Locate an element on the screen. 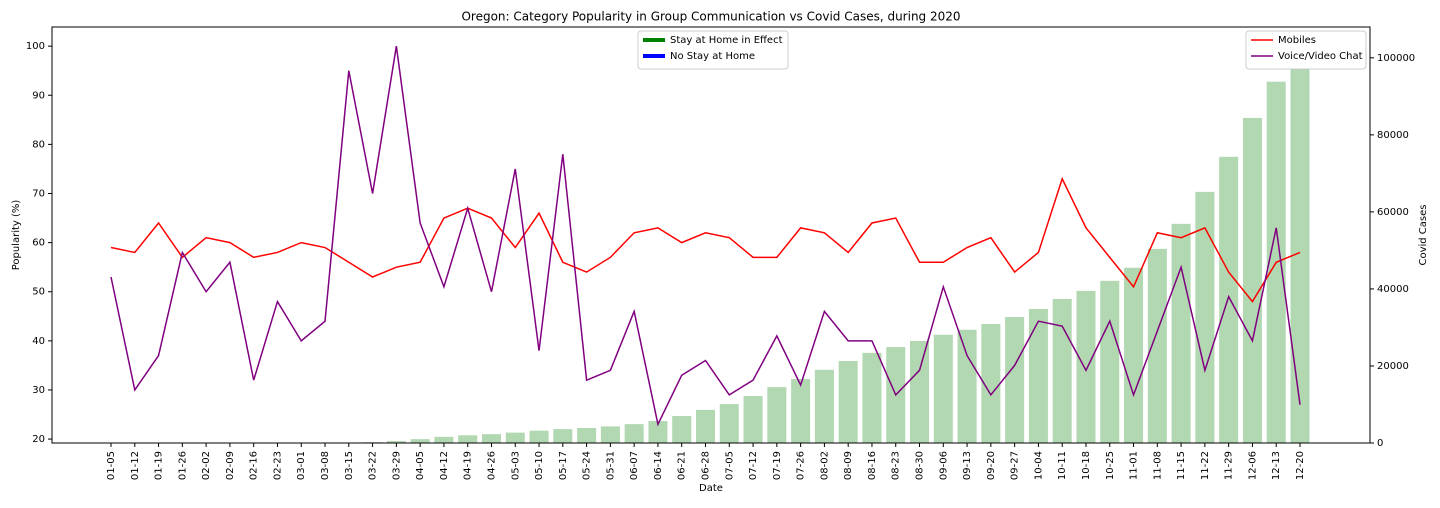  x-tick-label: 01-26 is located at coordinates (182, 465).